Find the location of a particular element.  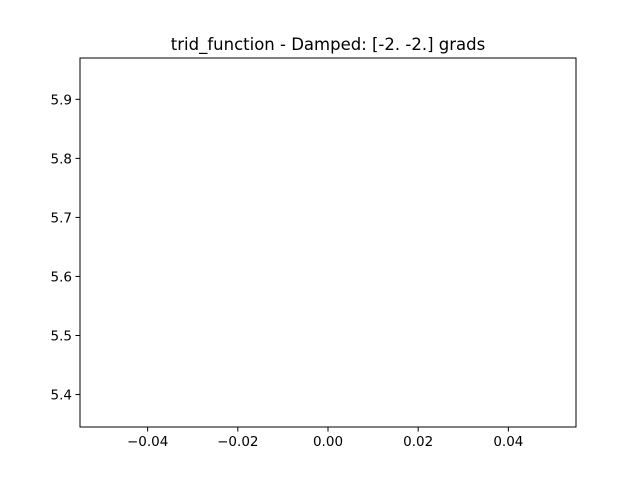

y-tick-label: 5.6 is located at coordinates (61, 277).